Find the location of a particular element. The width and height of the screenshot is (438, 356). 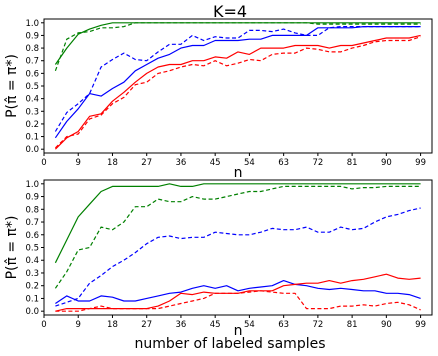

series-line-green-solid is located at coordinates (237, 43).